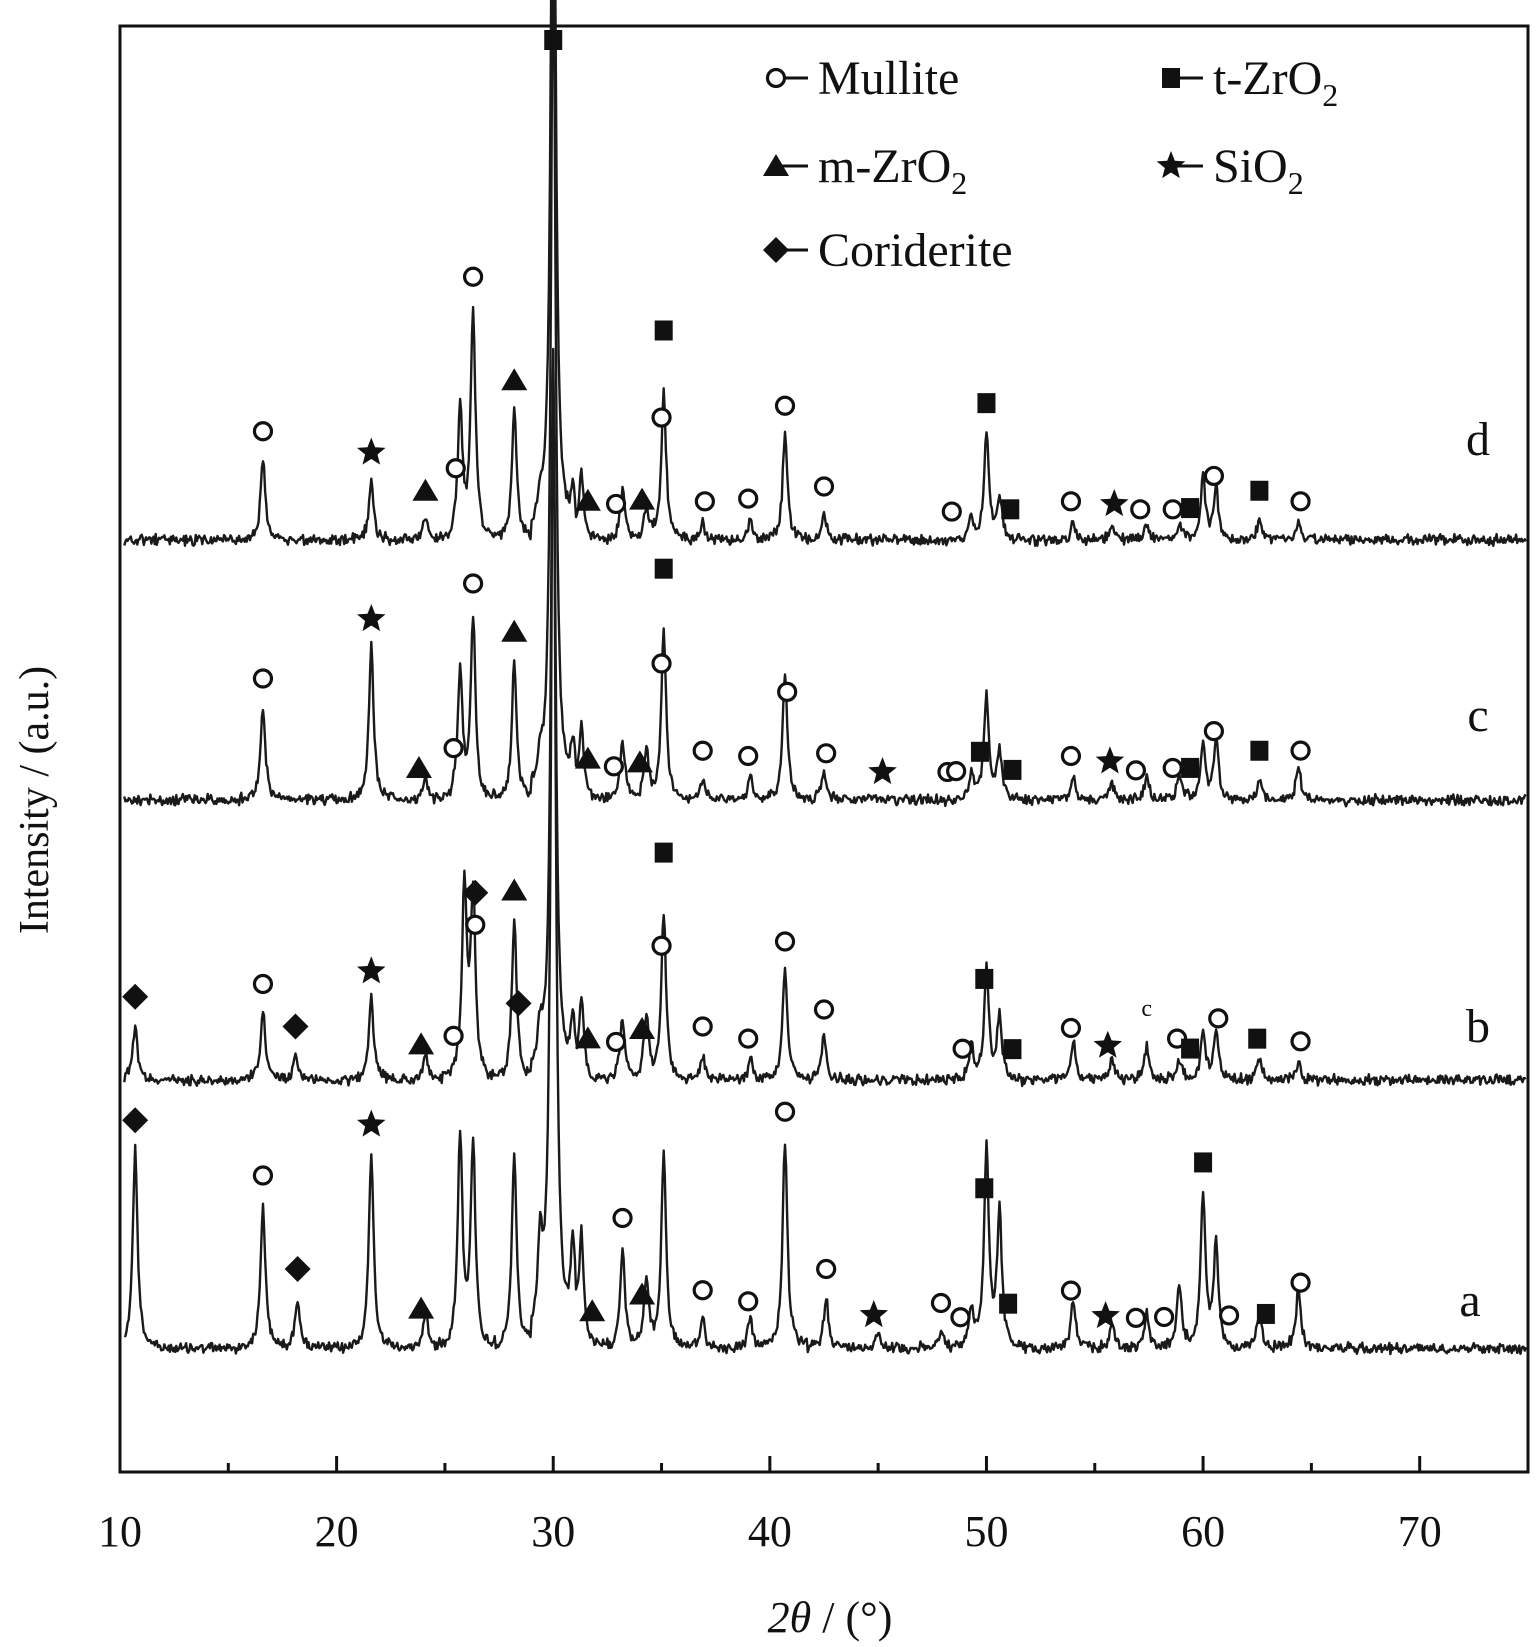  What do you see at coordinates (892, 170) in the screenshot?
I see `legend-label: m-ZrO2` at bounding box center [892, 170].